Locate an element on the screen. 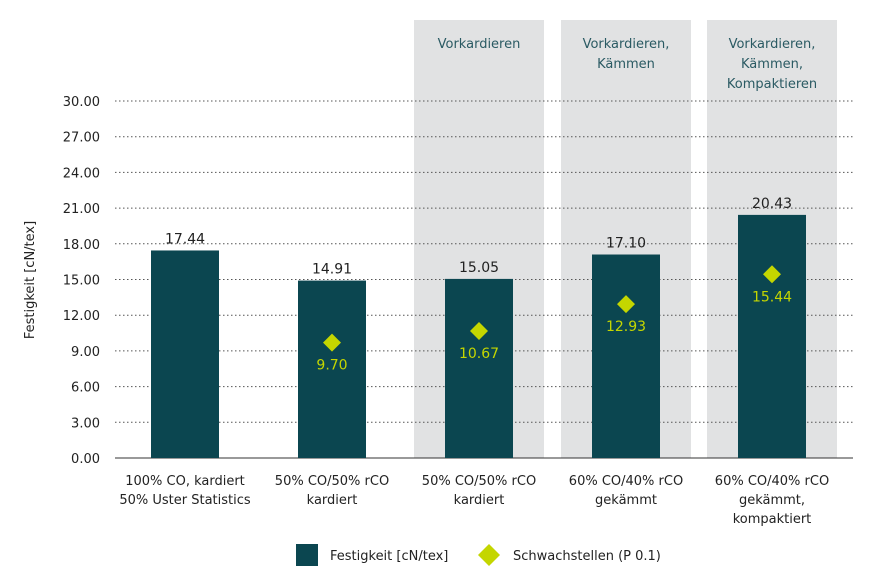  process-band-label: Kämmen is located at coordinates (626, 64).